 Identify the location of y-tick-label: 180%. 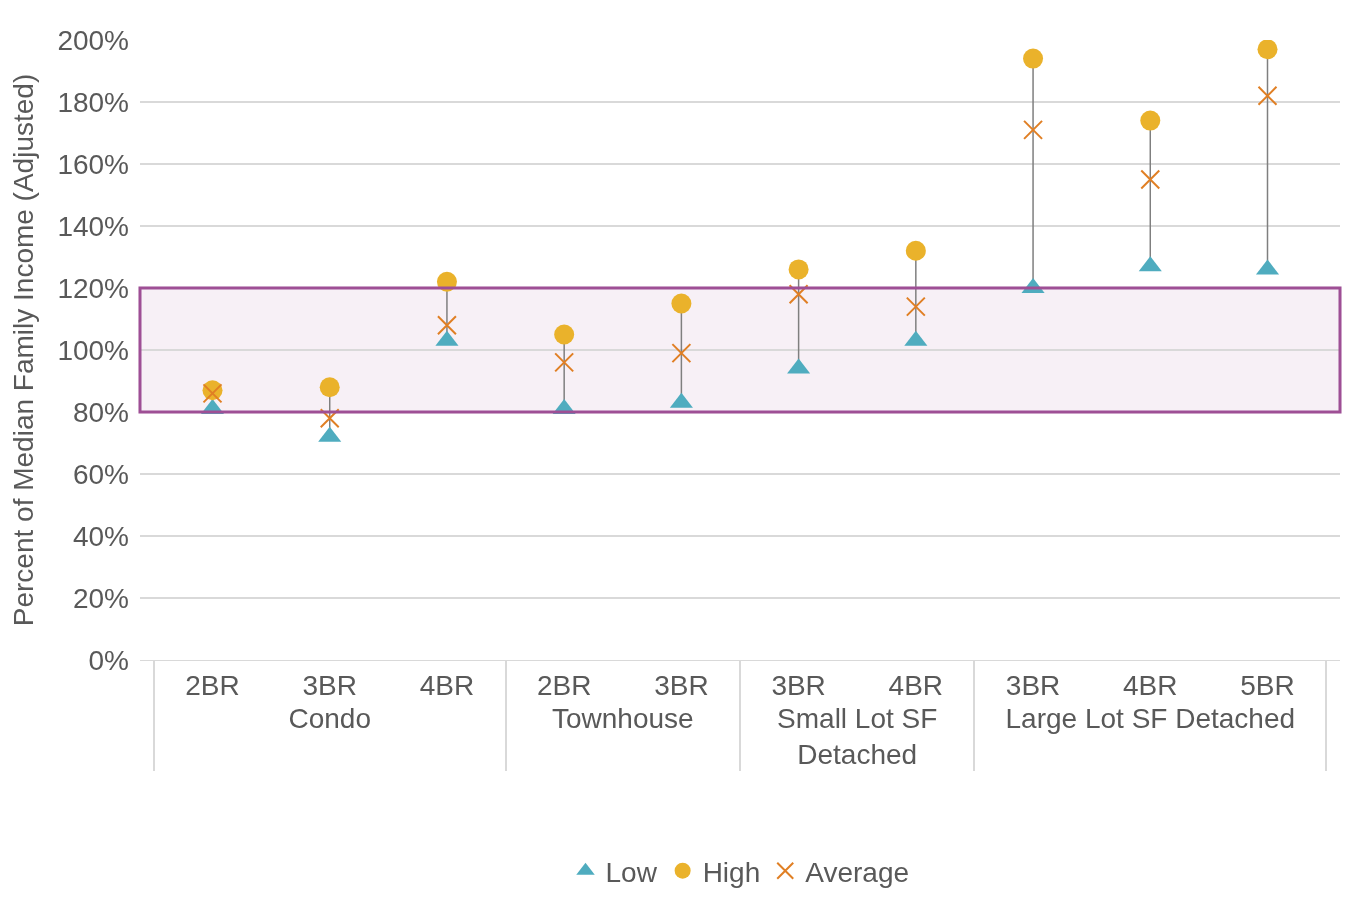
(93, 102).